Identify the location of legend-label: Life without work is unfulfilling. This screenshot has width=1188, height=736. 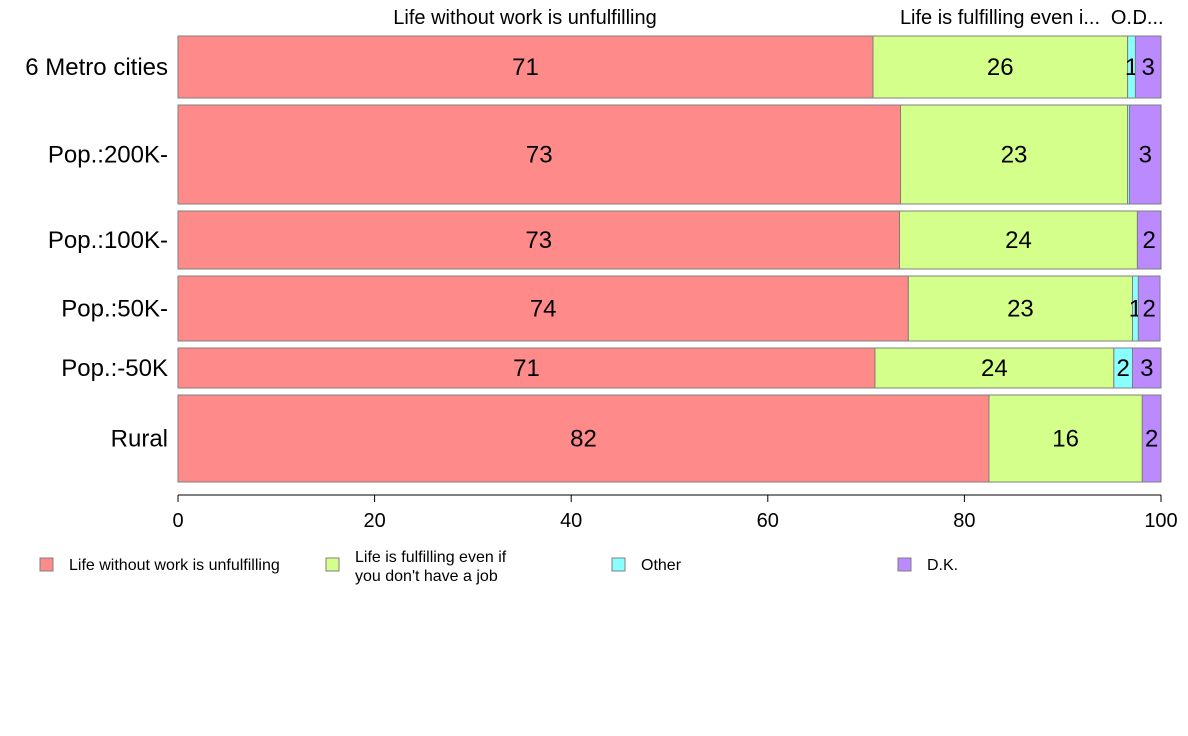
(174, 565).